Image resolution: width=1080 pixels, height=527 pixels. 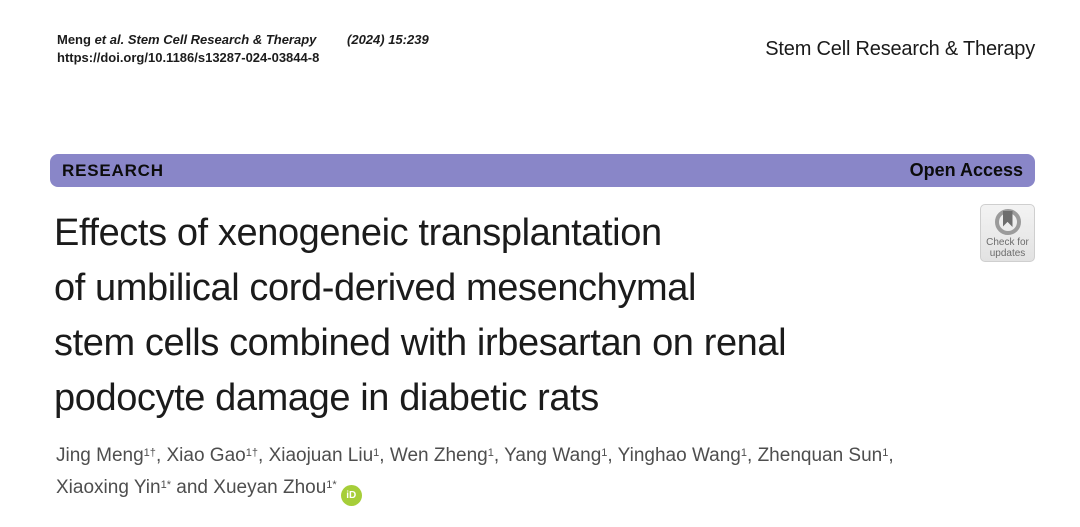 What do you see at coordinates (475, 489) in the screenshot?
I see `author-line-2: Xiaoxing Yin1* and Xueyan Zhou1*iD` at bounding box center [475, 489].